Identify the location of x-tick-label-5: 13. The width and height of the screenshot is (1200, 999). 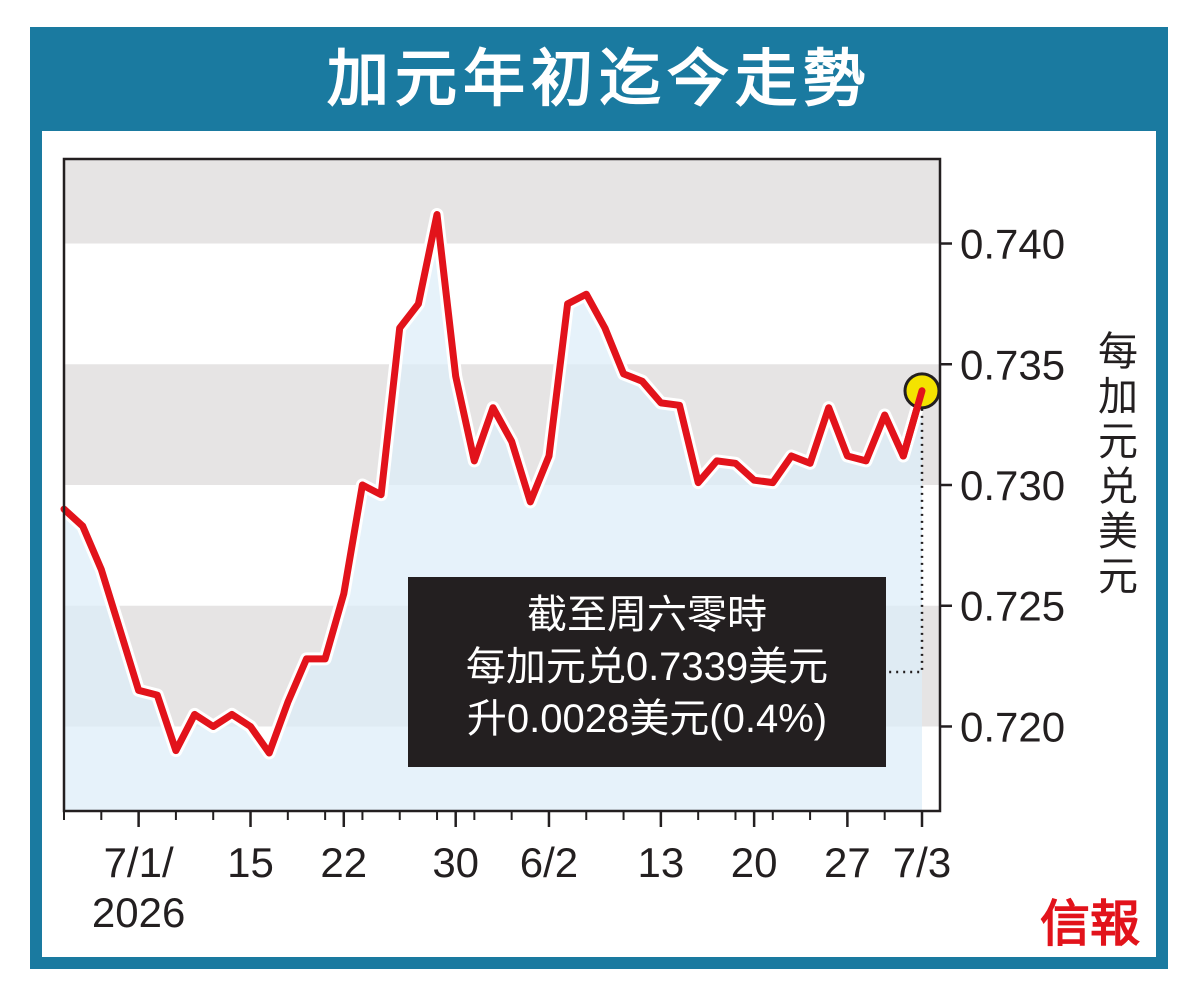
(661, 862).